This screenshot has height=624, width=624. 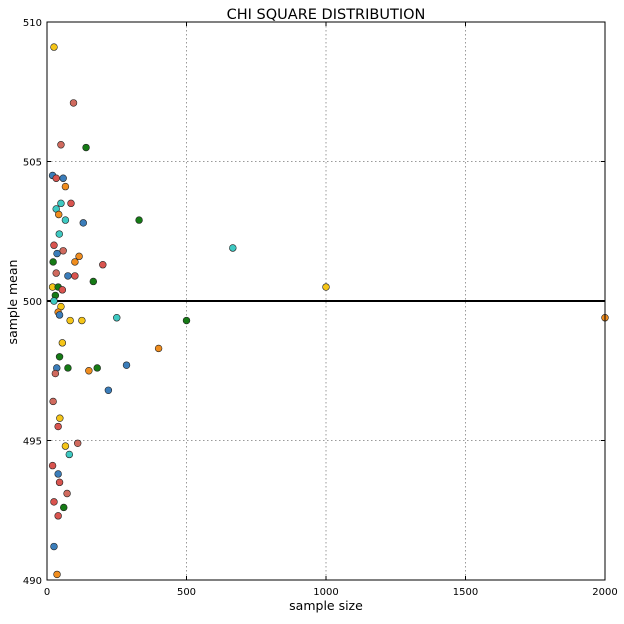 What do you see at coordinates (326, 605) in the screenshot?
I see `x-axis-label: sample size` at bounding box center [326, 605].